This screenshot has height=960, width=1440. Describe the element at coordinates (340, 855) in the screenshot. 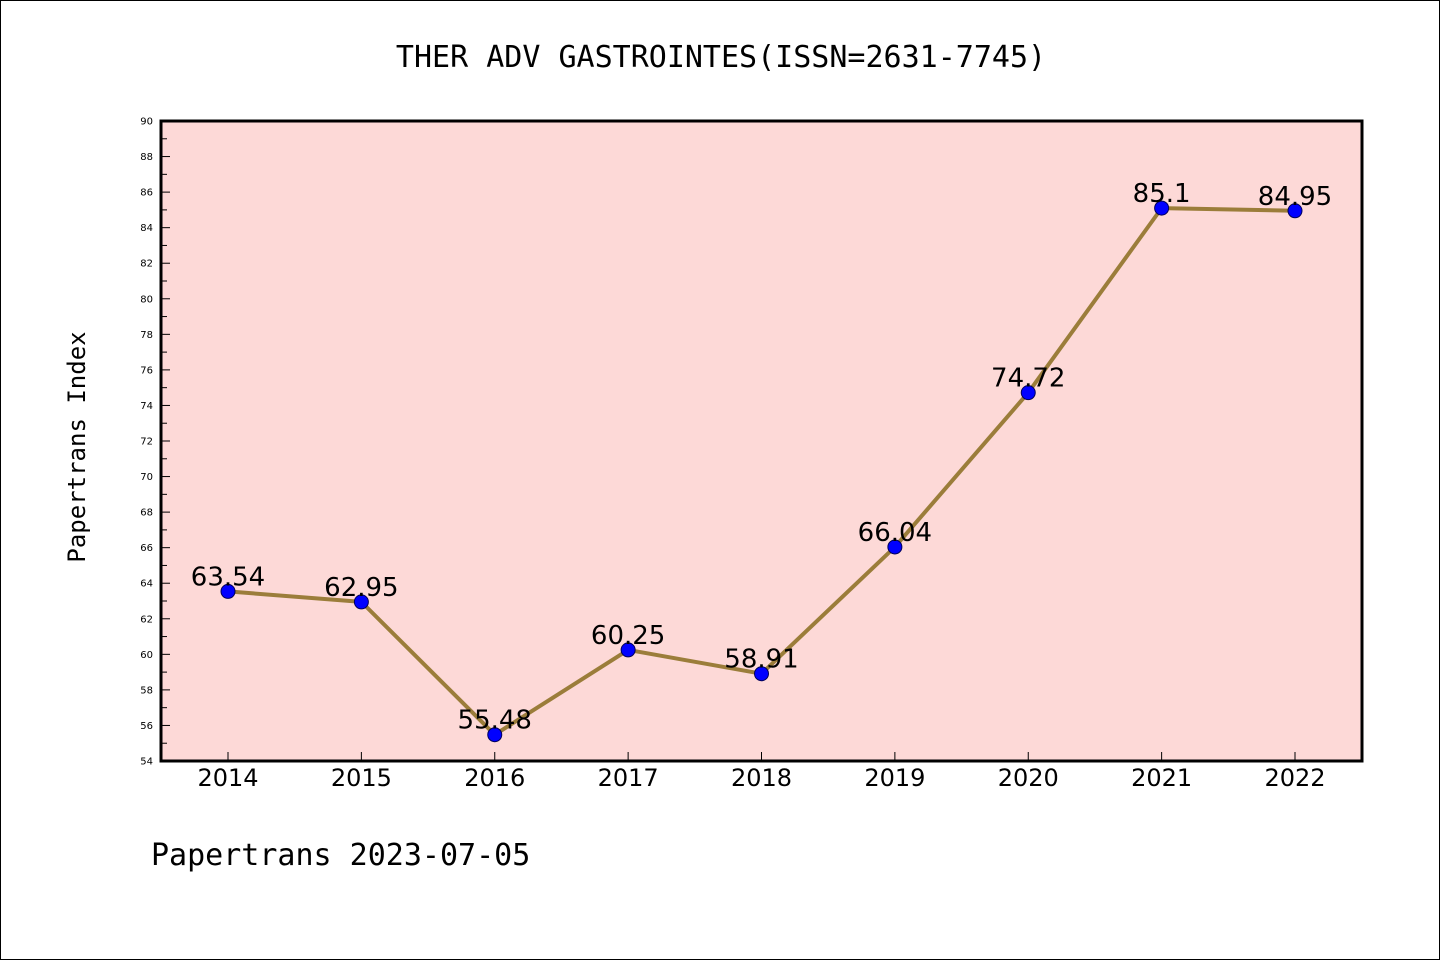

I see `chart-footer: Papertrans 2023-07-05` at that location.